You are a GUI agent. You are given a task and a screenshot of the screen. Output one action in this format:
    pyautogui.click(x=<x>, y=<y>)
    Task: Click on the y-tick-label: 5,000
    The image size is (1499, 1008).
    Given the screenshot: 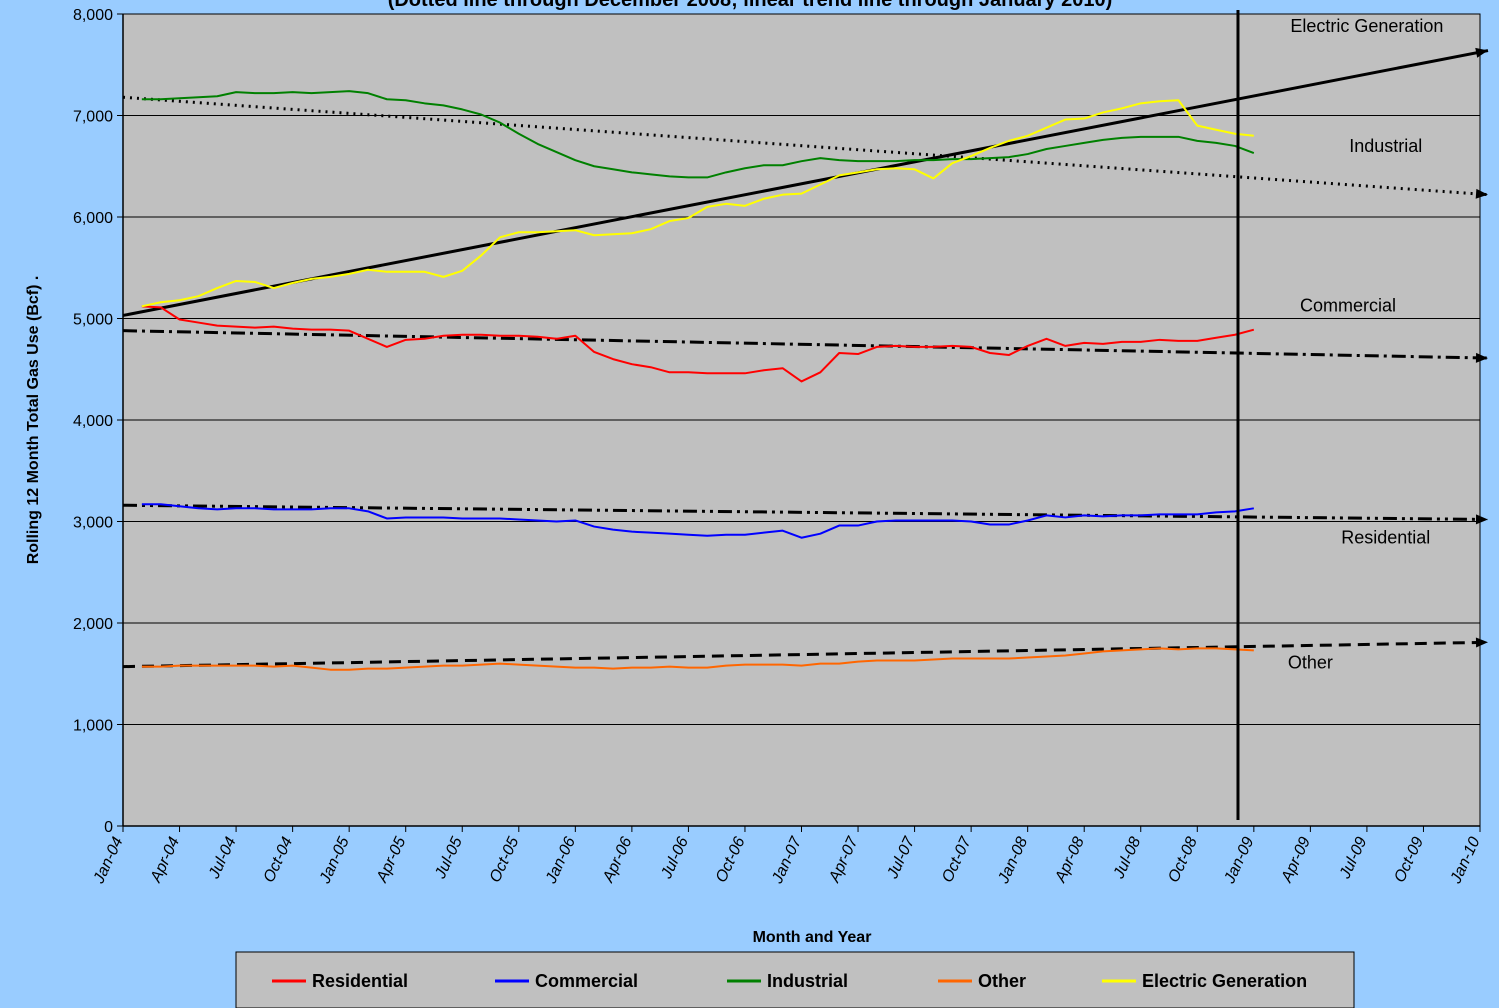 What is the action you would take?
    pyautogui.click(x=93, y=320)
    